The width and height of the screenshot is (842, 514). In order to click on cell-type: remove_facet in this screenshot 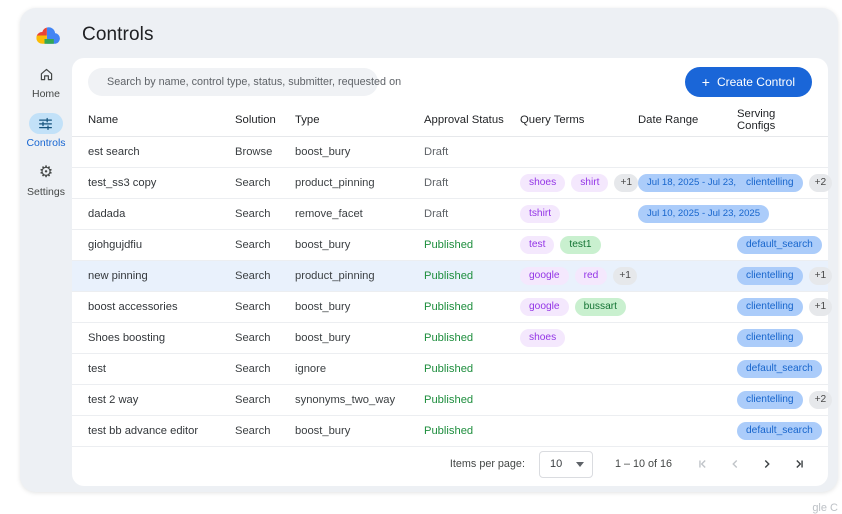, I will do `click(329, 214)`.